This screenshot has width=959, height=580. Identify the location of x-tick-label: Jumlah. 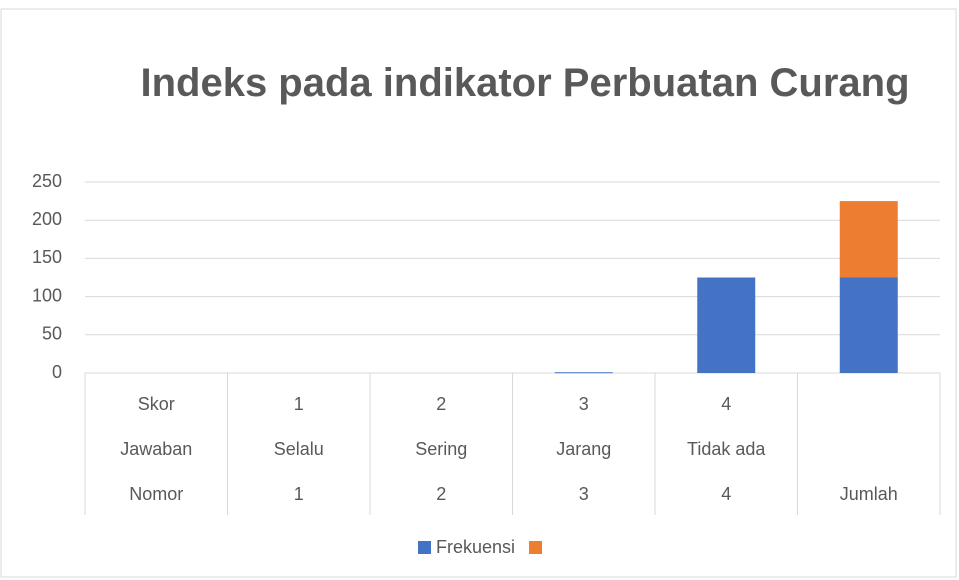
(869, 494).